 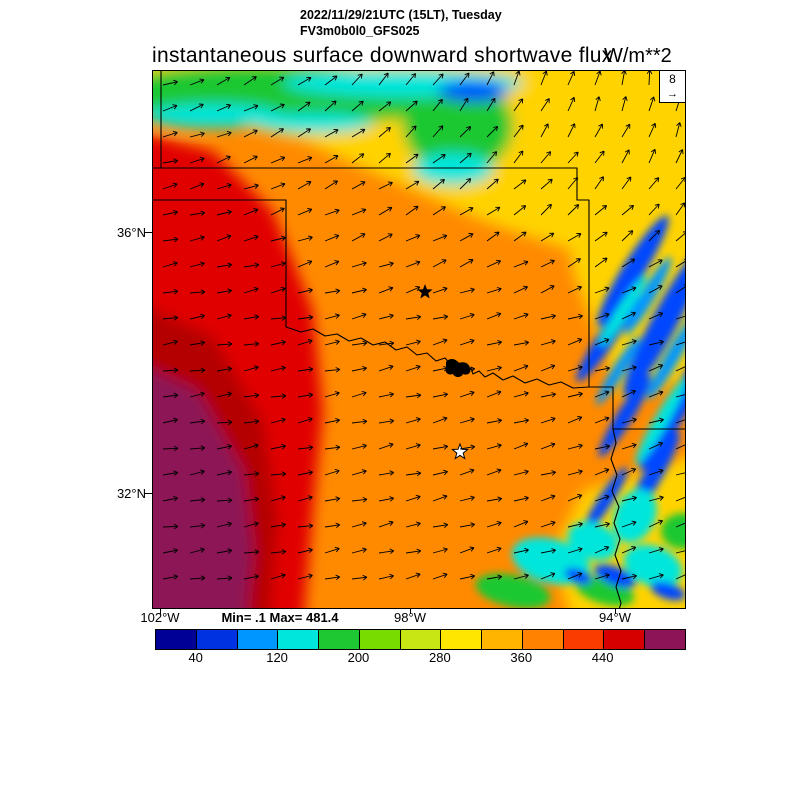 I want to click on lat-tick, so click(x=148, y=493).